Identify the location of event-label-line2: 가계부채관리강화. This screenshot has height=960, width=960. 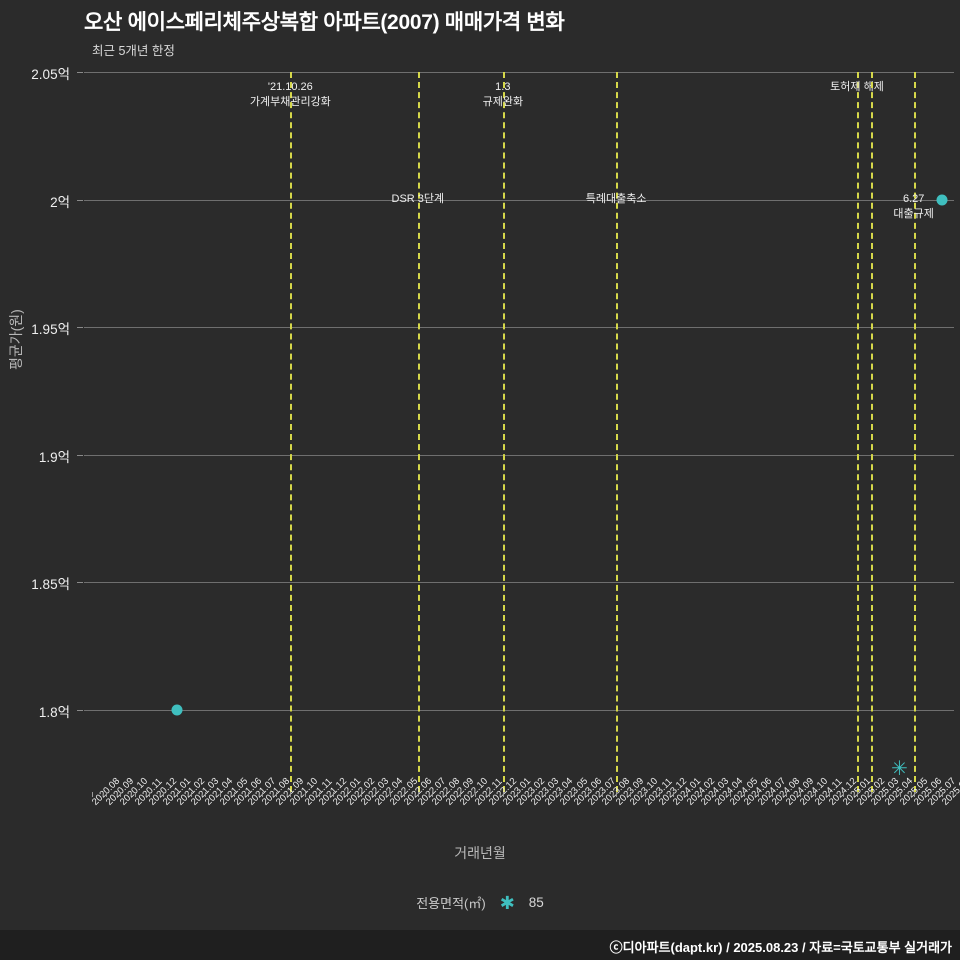
(290, 102).